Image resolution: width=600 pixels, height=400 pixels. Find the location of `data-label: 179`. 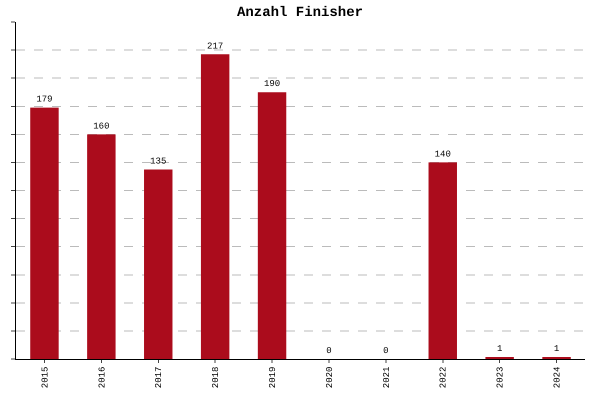

data-label: 179 is located at coordinates (44, 99).